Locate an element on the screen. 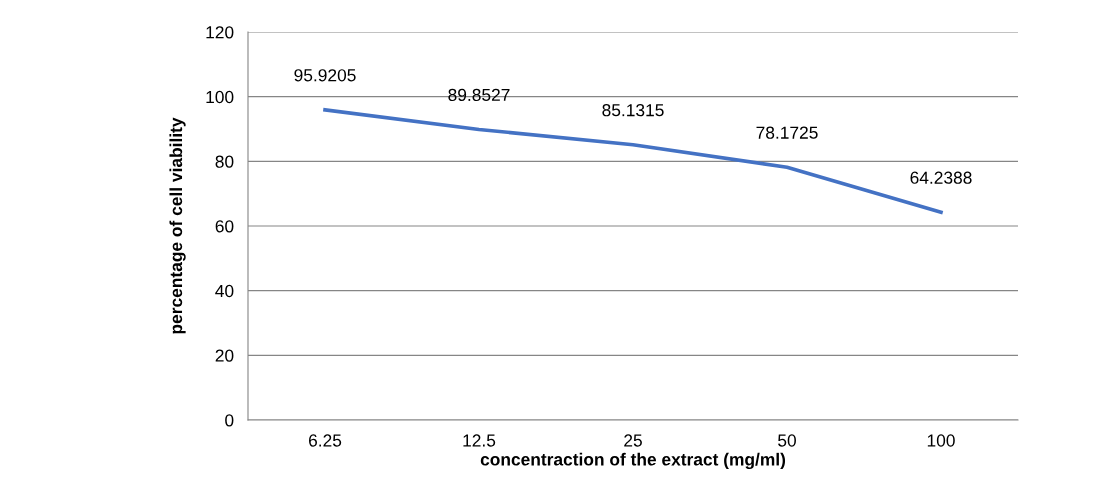  data-label: 78.1725 is located at coordinates (787, 132).